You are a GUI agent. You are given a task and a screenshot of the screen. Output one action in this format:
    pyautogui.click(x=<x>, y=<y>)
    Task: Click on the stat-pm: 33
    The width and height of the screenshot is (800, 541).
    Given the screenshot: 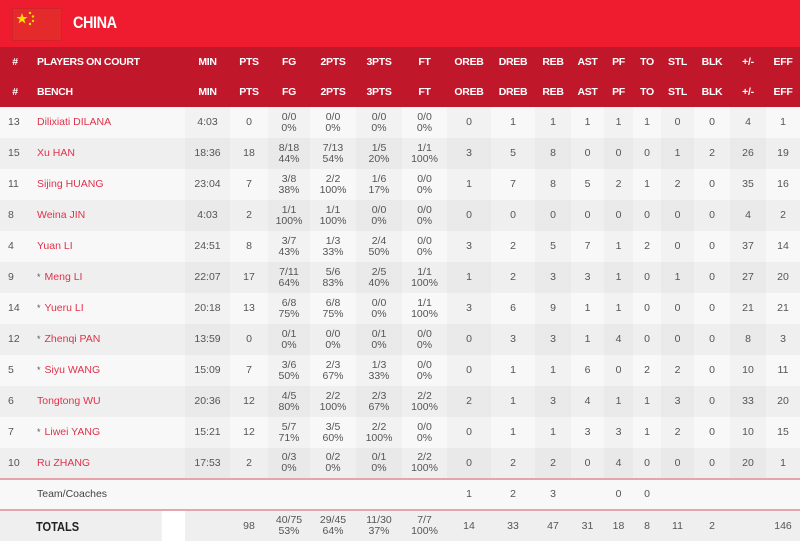 What is the action you would take?
    pyautogui.click(x=748, y=401)
    